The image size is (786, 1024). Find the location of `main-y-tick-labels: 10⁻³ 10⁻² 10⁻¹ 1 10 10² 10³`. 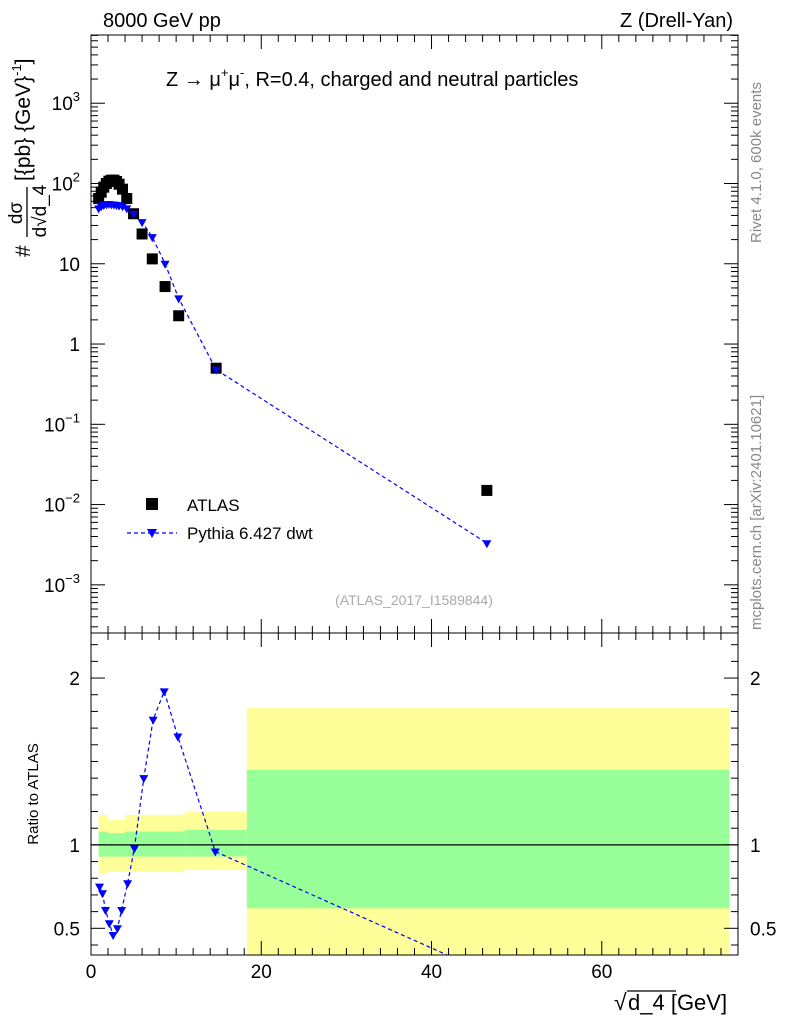

main-y-tick-labels: 10⁻³ 10⁻² 10⁻¹ 1 10 10² 10³ is located at coordinates (62, 343).